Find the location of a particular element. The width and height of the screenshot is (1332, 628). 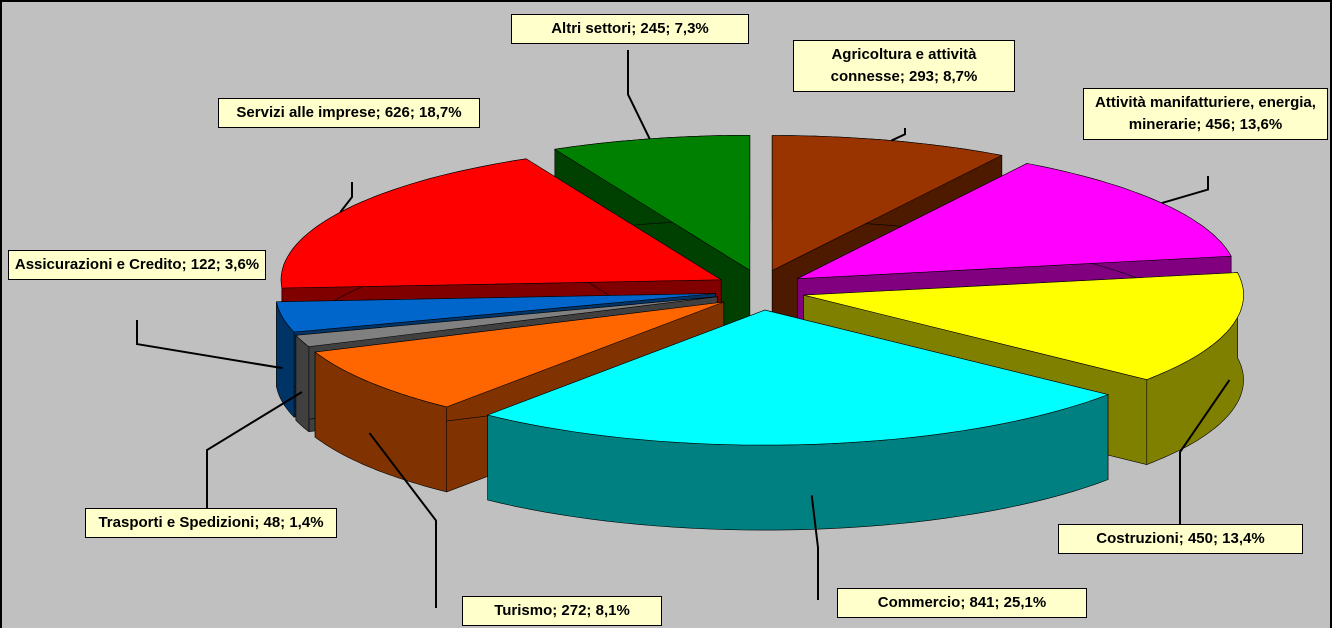

data-label: Trasporti e Spedizioni; 48; 1,4% is located at coordinates (211, 523).